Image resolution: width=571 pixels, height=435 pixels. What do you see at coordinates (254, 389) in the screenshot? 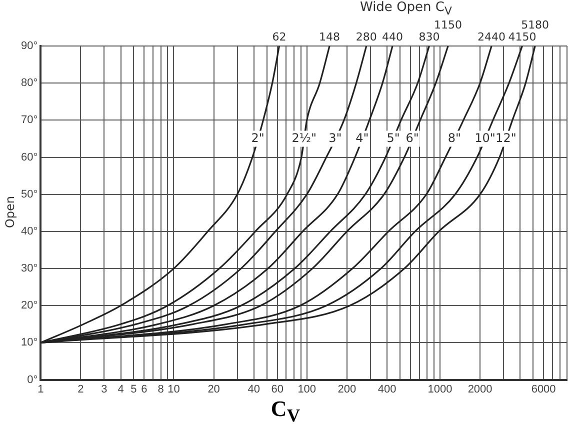
I see `x-tick-label: 40` at bounding box center [254, 389].